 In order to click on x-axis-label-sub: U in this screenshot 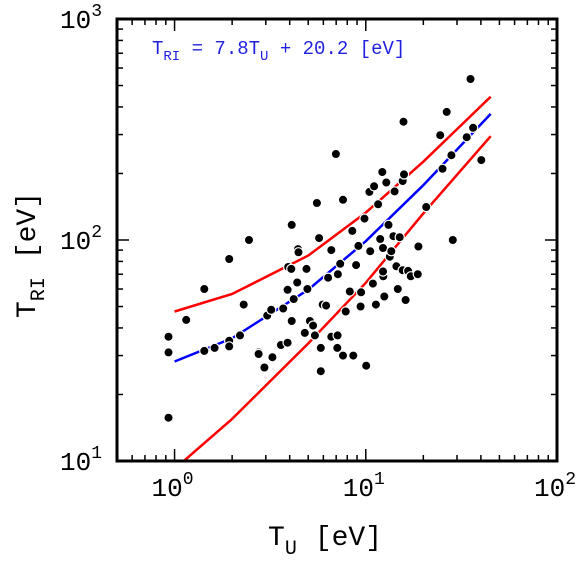, I will do `click(291, 549)`.